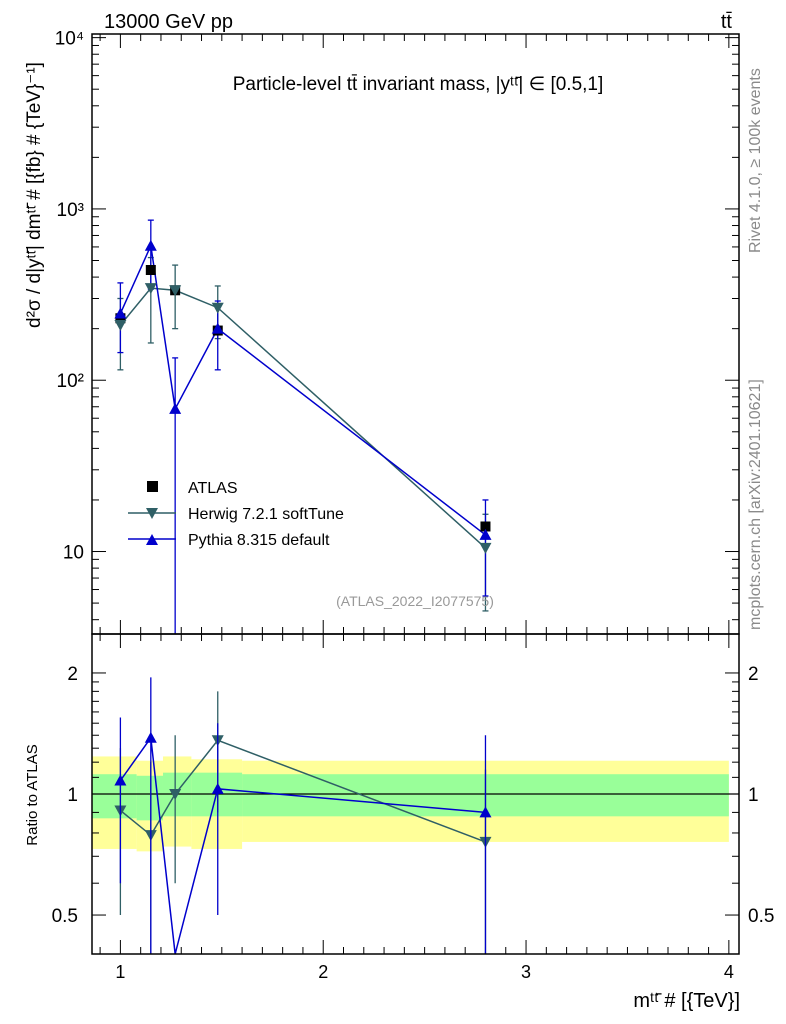  What do you see at coordinates (168, 22) in the screenshot?
I see `header-energy: 13000 GeV pp` at bounding box center [168, 22].